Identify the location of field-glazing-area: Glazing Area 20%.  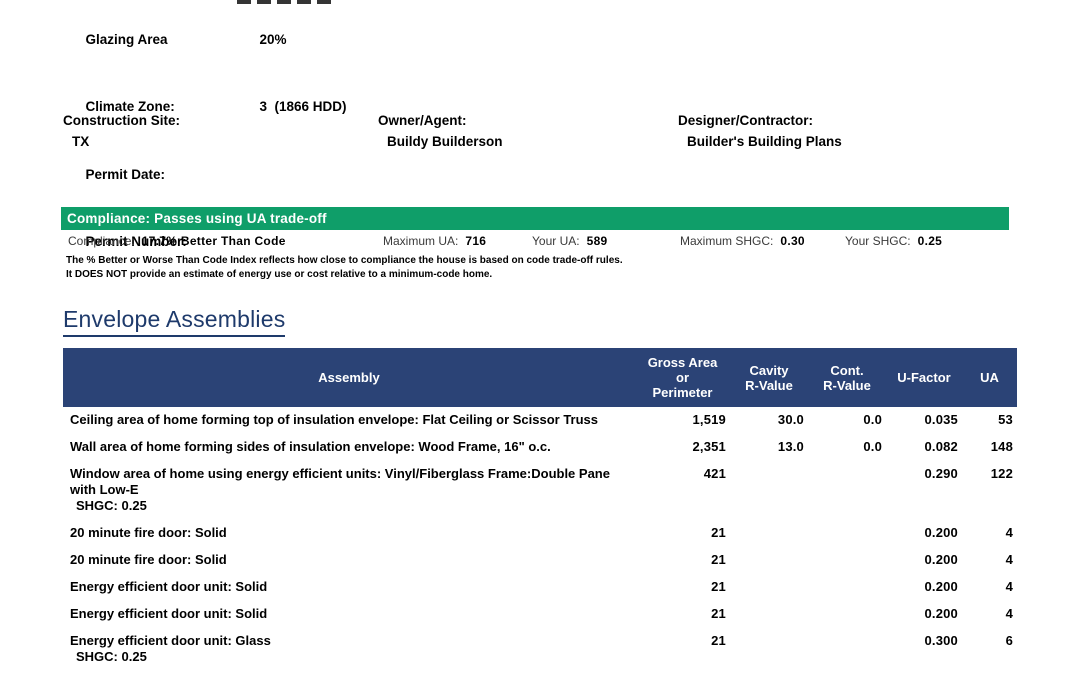
(205, 40).